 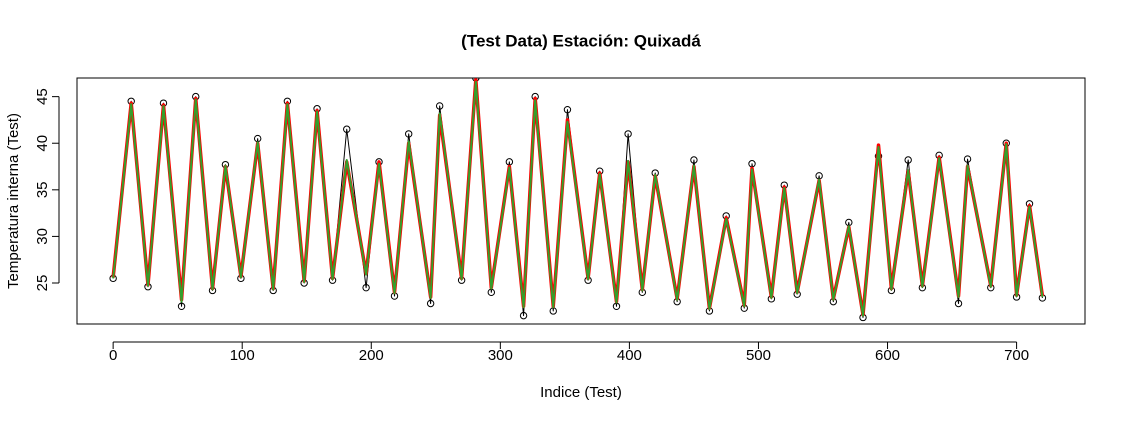 What do you see at coordinates (1016, 355) in the screenshot?
I see `x-tick-label: 700` at bounding box center [1016, 355].